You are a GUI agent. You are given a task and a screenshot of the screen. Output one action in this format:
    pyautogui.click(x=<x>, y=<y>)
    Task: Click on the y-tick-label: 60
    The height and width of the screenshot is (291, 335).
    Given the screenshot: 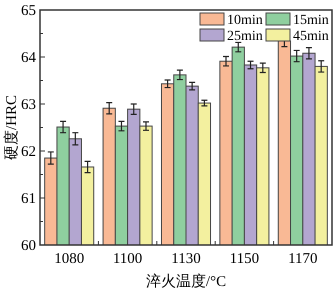 What is the action you would take?
    pyautogui.click(x=28, y=246)
    